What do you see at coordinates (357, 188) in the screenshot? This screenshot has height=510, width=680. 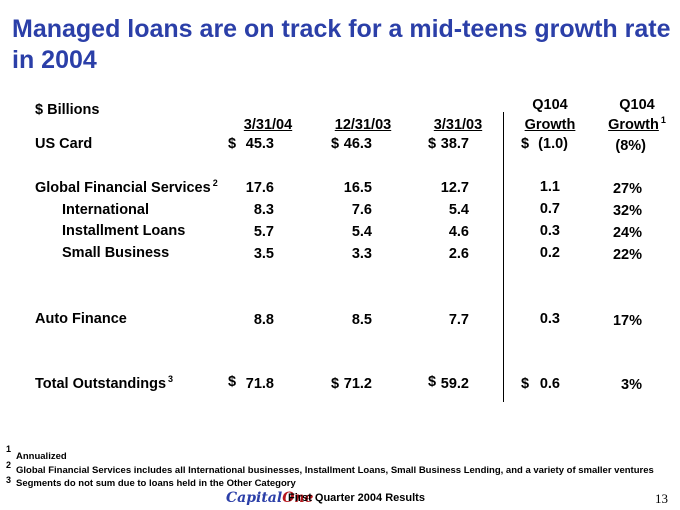 I see `row-gfs-v2: 16.5` at bounding box center [357, 188].